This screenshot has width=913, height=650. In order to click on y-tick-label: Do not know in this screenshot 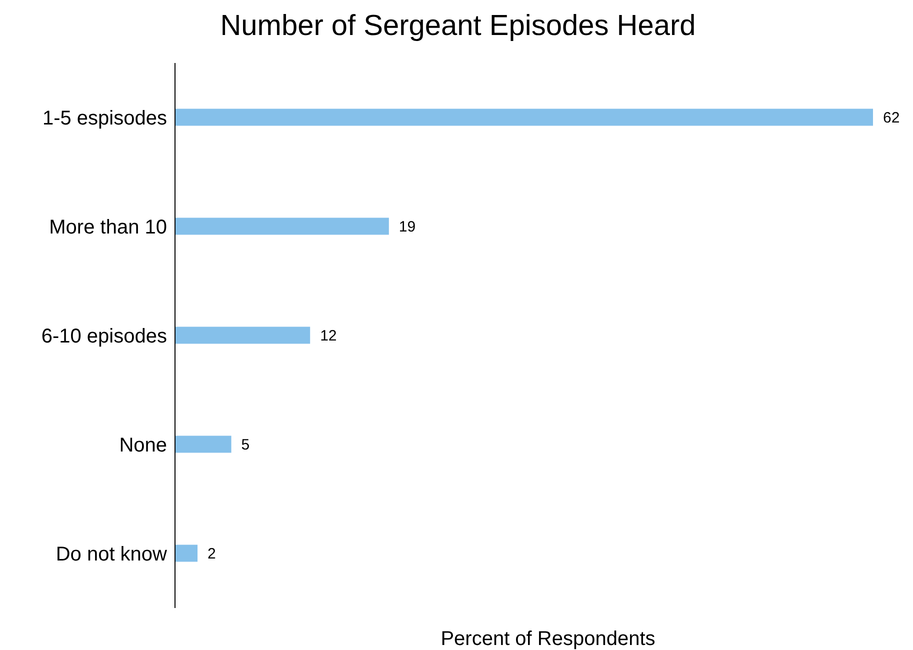, I will do `click(112, 555)`.